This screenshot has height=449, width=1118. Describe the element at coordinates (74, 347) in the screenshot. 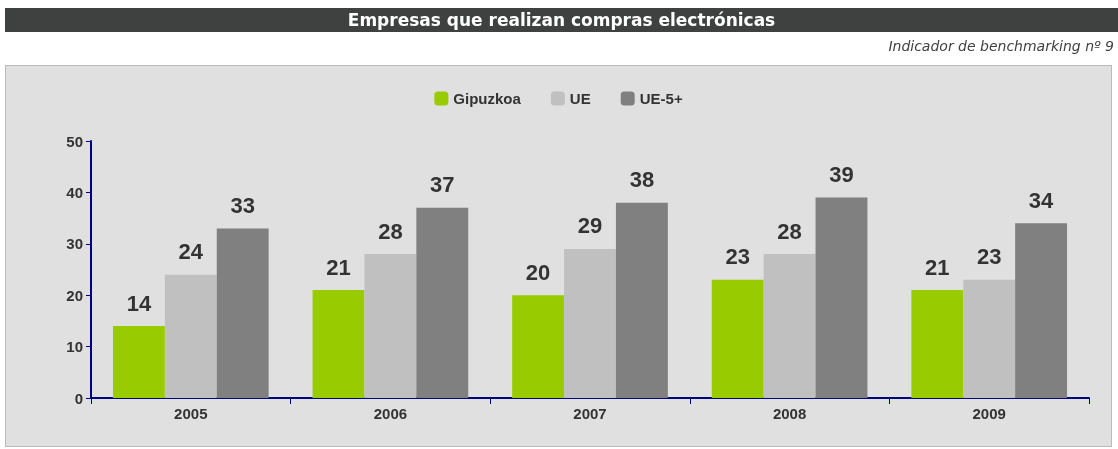

I see `y-tick-label: 10` at that location.